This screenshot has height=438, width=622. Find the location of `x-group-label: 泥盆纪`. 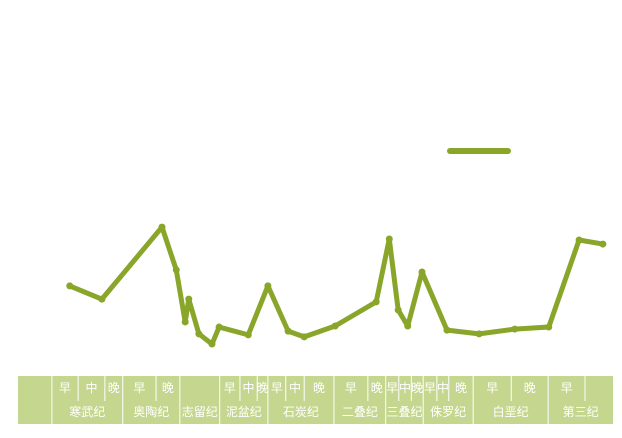

x-group-label: 泥盆纪 is located at coordinates (244, 412).